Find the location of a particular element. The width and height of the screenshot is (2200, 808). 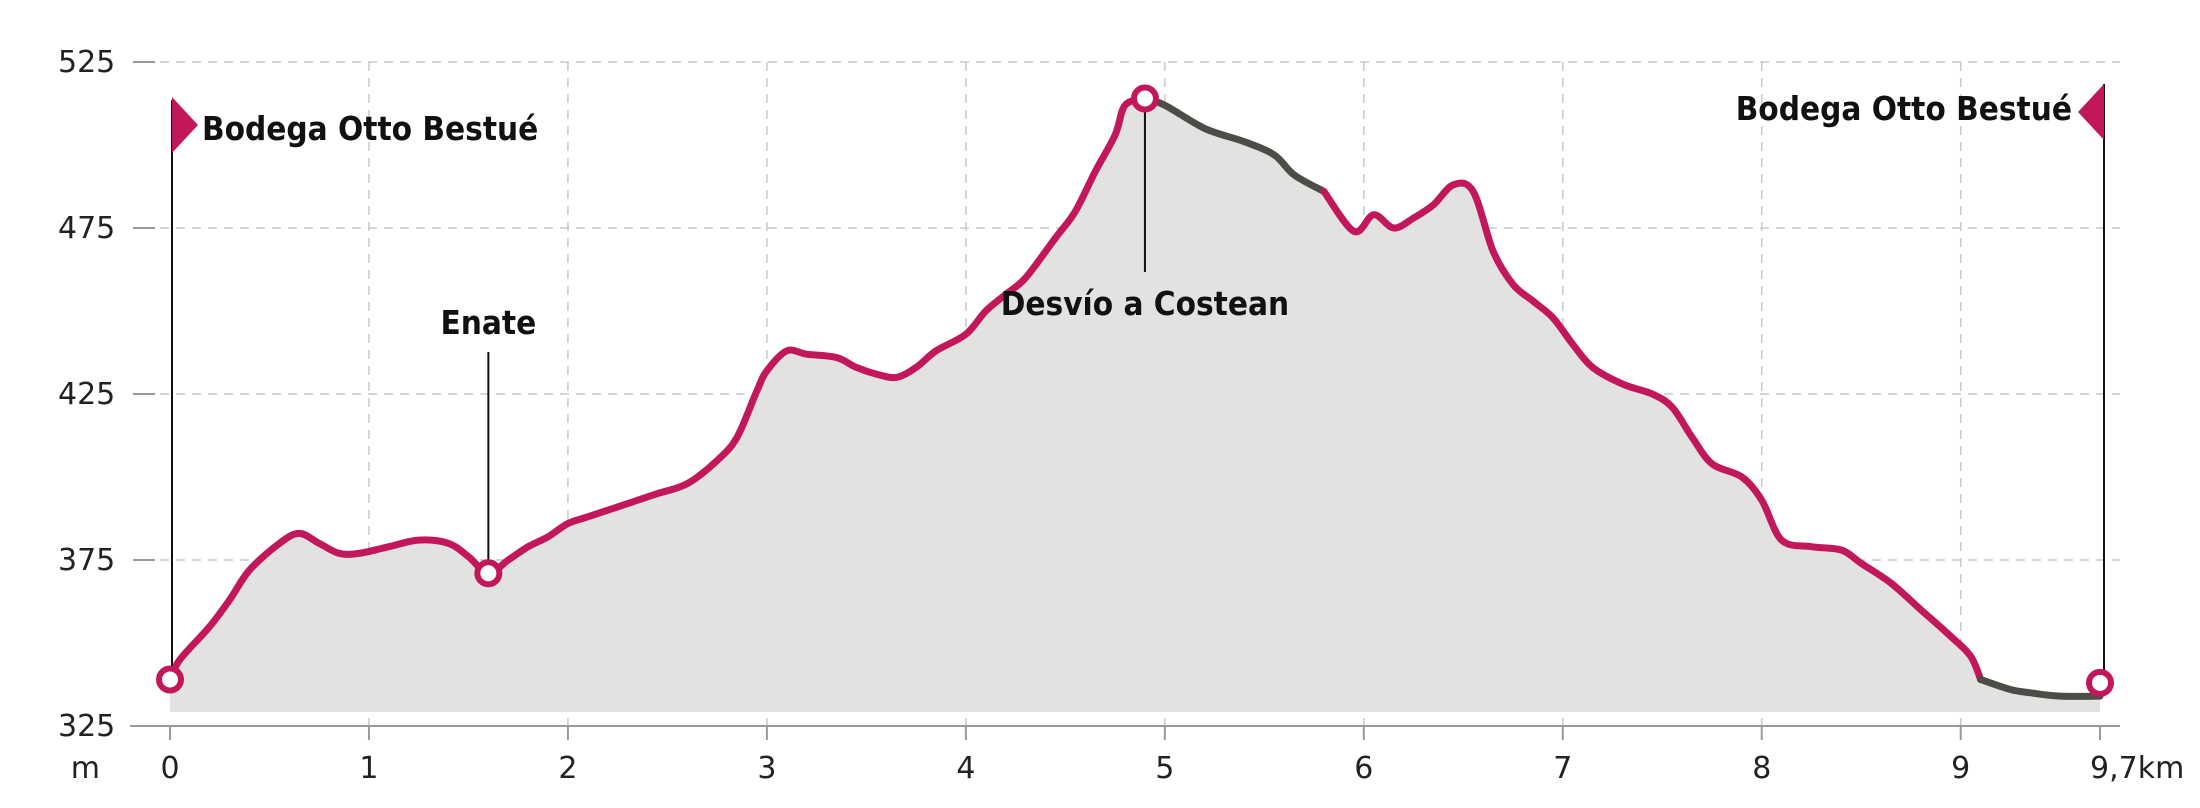

x-tick-label: 0 is located at coordinates (169, 768).